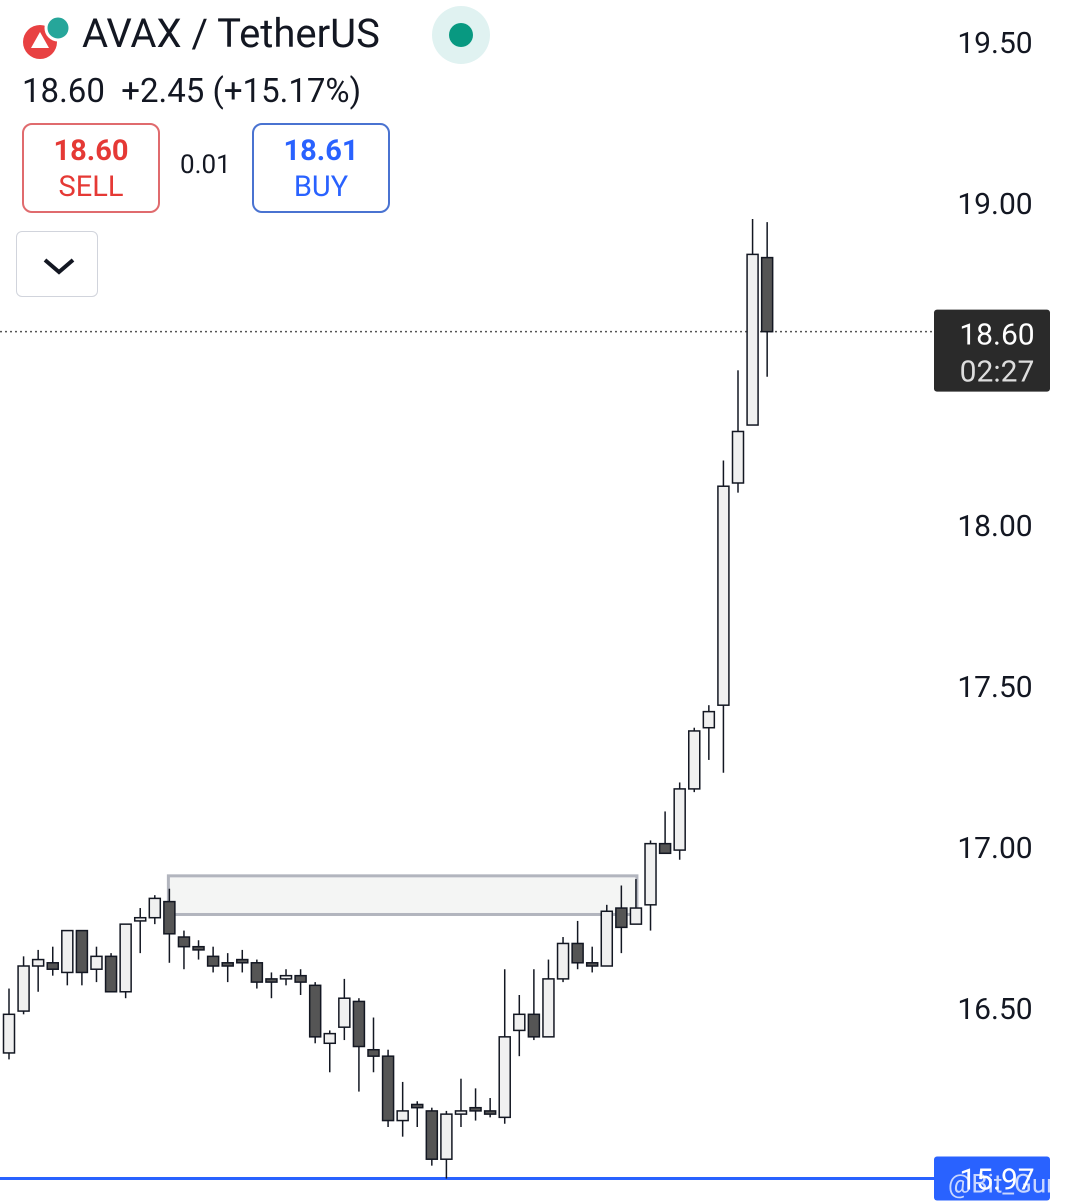  What do you see at coordinates (91, 151) in the screenshot?
I see `sell-price: 18.60` at bounding box center [91, 151].